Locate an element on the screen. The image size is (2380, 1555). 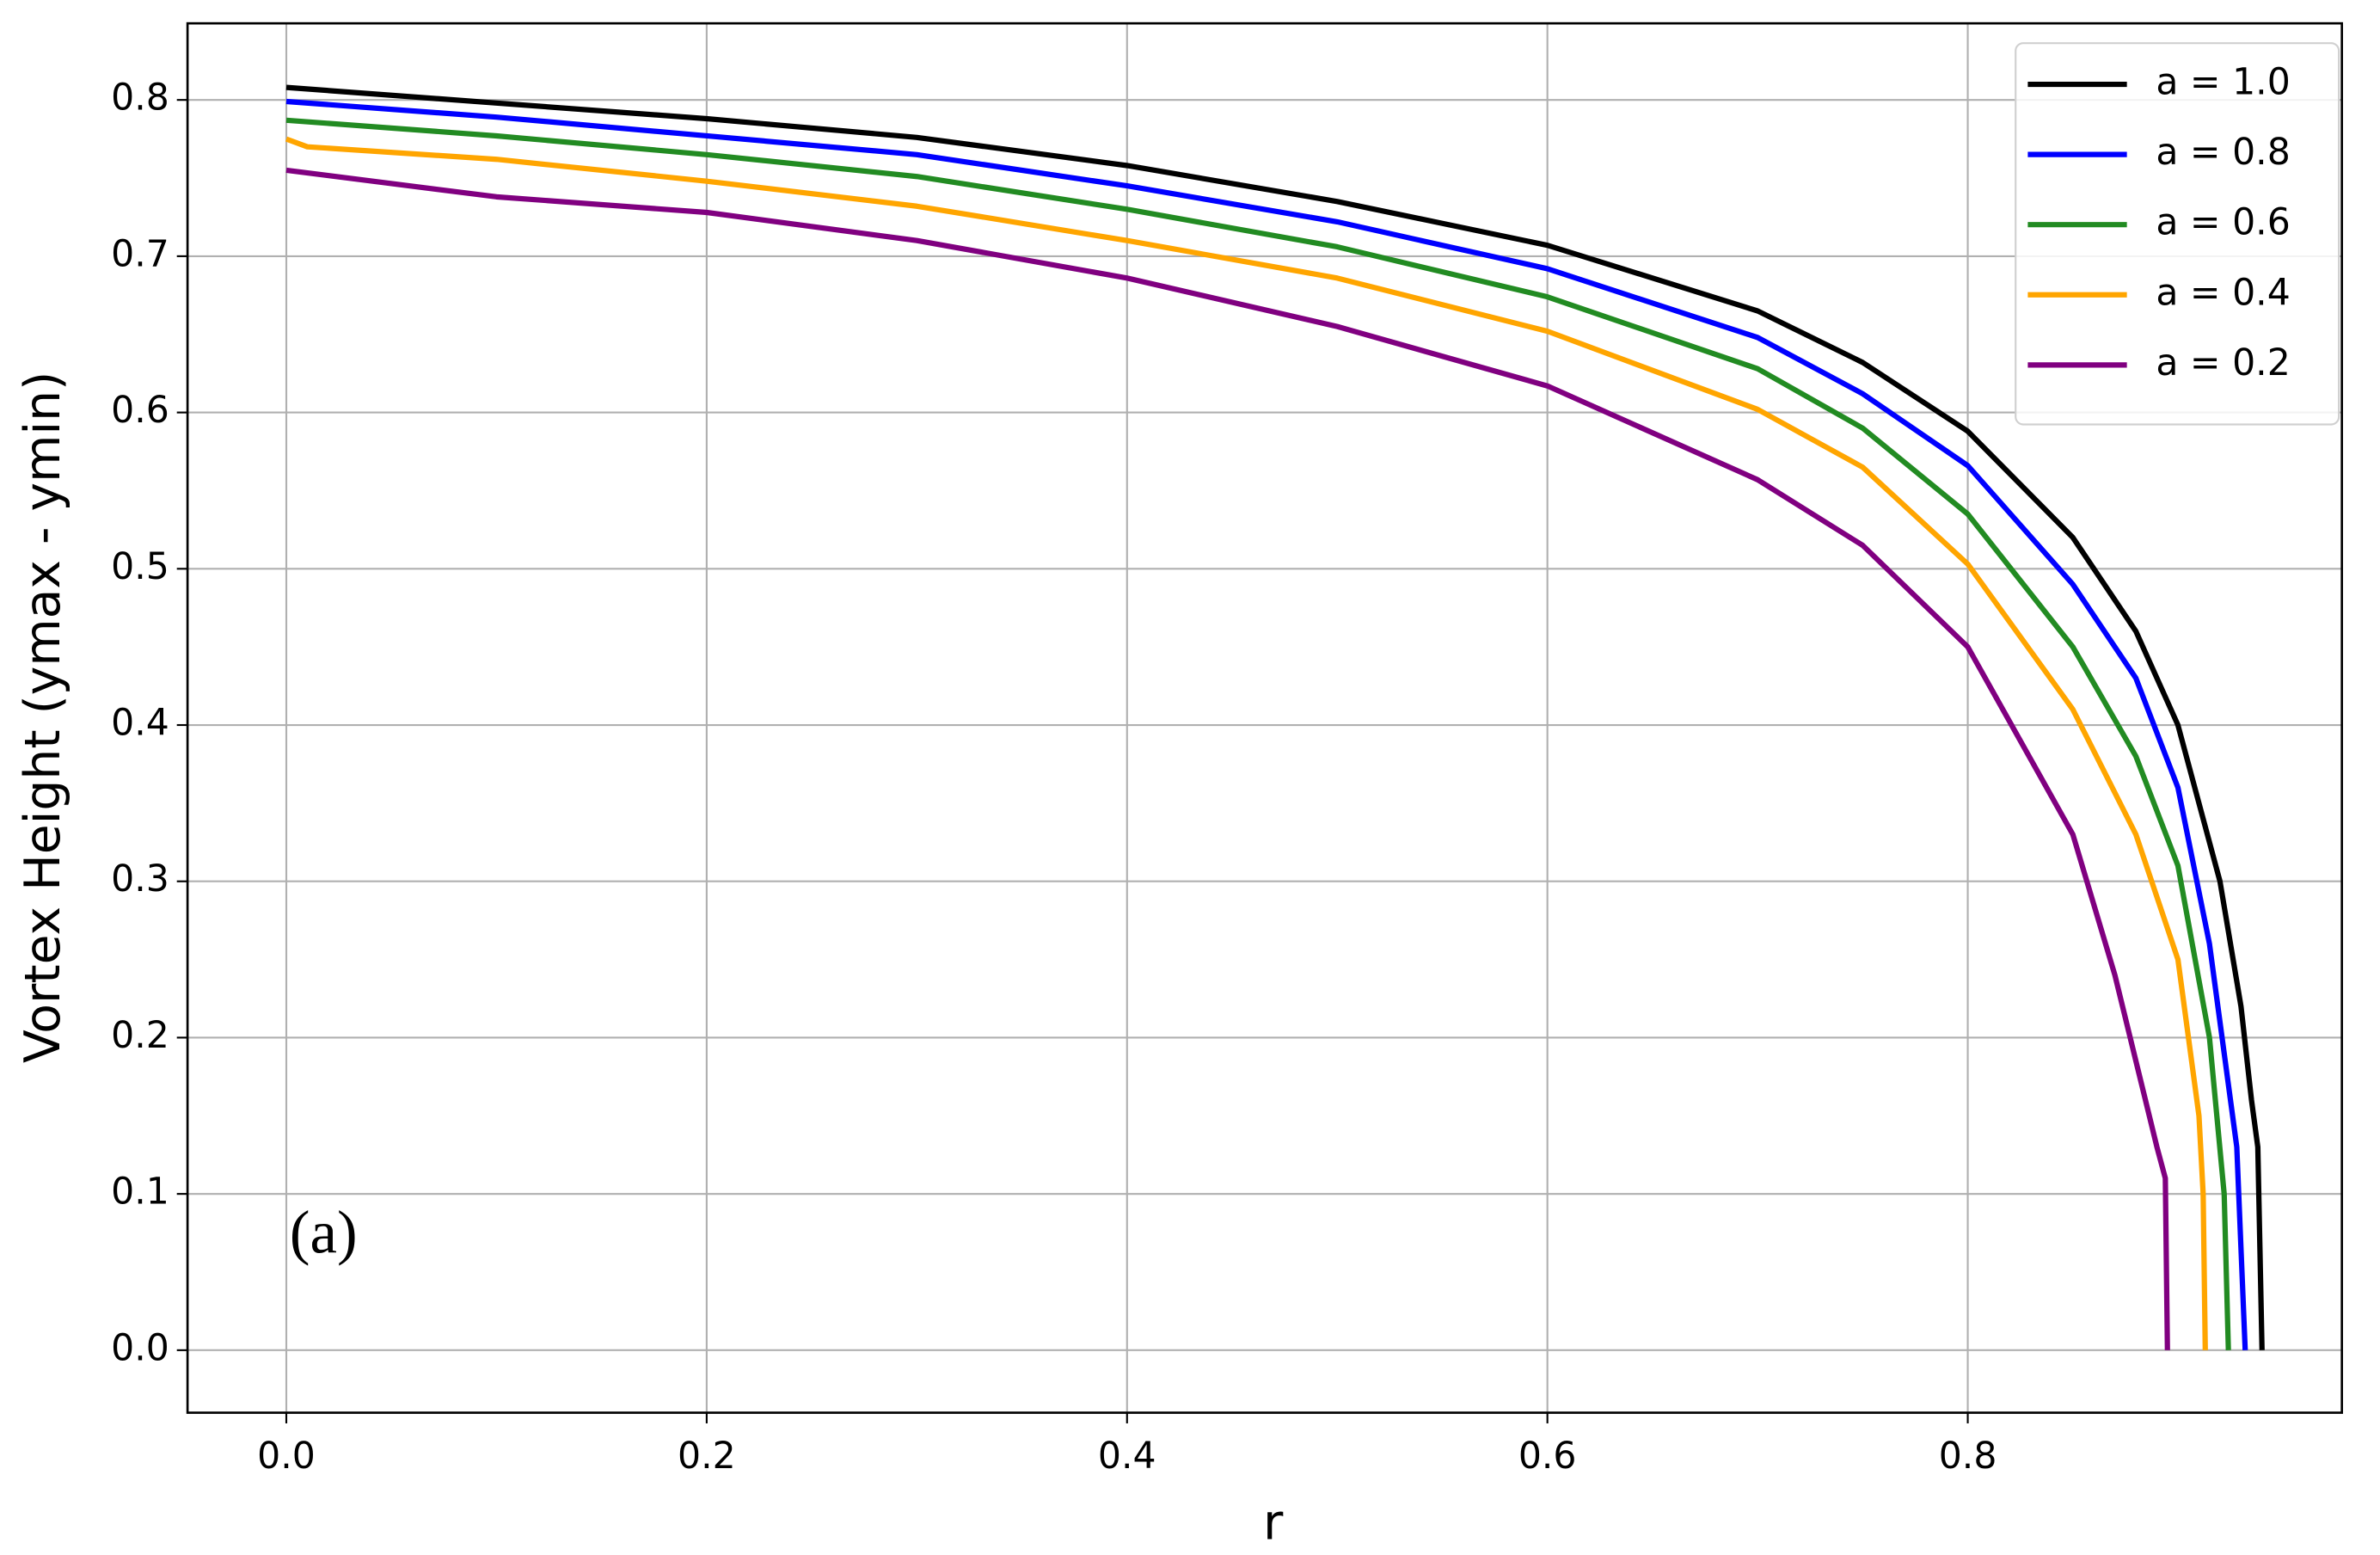
x-tick-label: 0.2 is located at coordinates (707, 1456).